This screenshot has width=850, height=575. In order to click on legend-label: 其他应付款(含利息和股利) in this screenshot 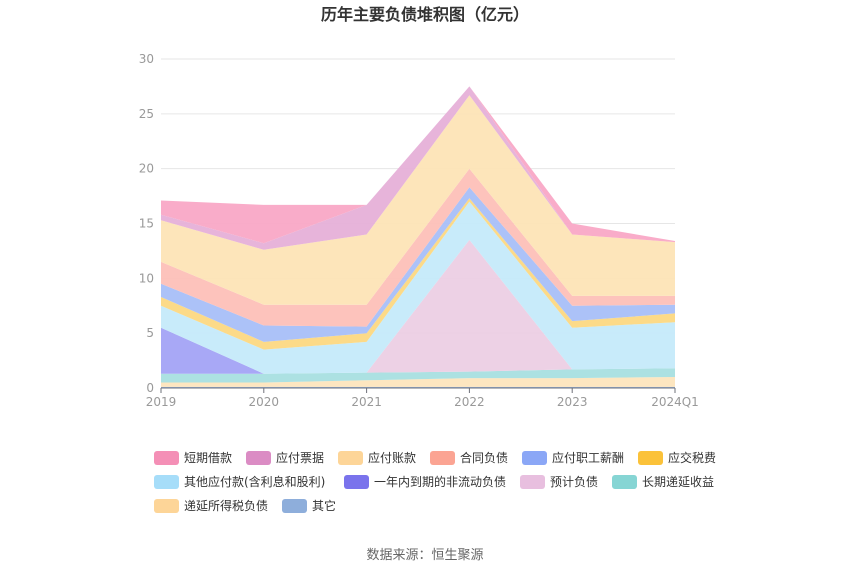, I will do `click(254, 481)`.